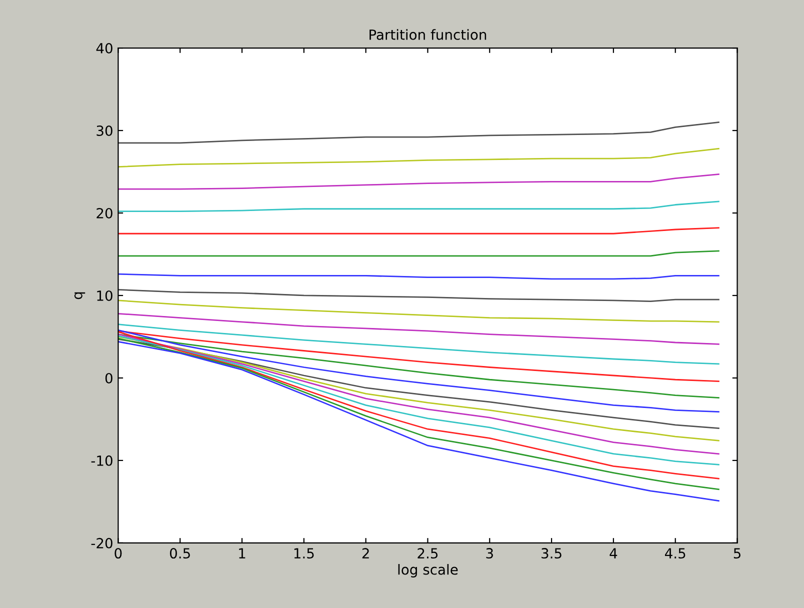  I want to click on x-tick-label: 0, so click(118, 553).